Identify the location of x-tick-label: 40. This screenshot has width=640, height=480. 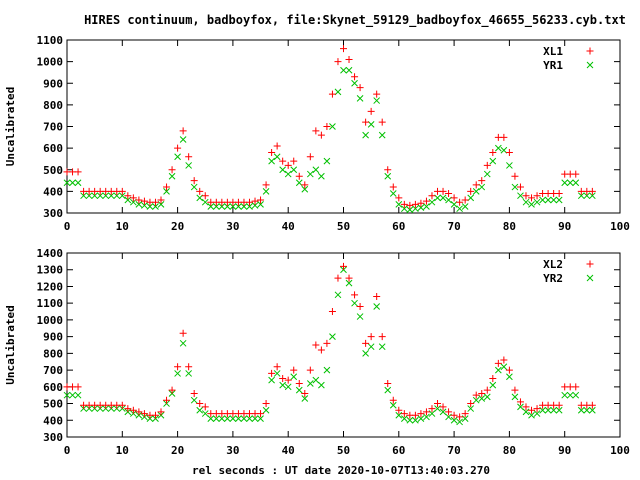
(288, 226).